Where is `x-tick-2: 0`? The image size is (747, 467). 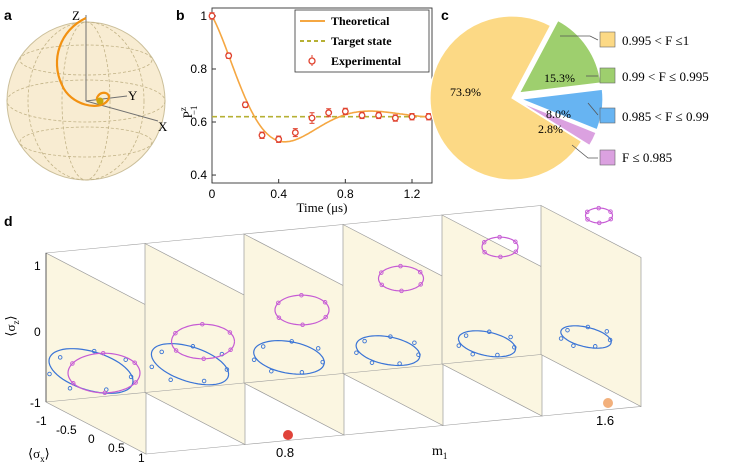
x-tick-2: 0 is located at coordinates (91, 439).